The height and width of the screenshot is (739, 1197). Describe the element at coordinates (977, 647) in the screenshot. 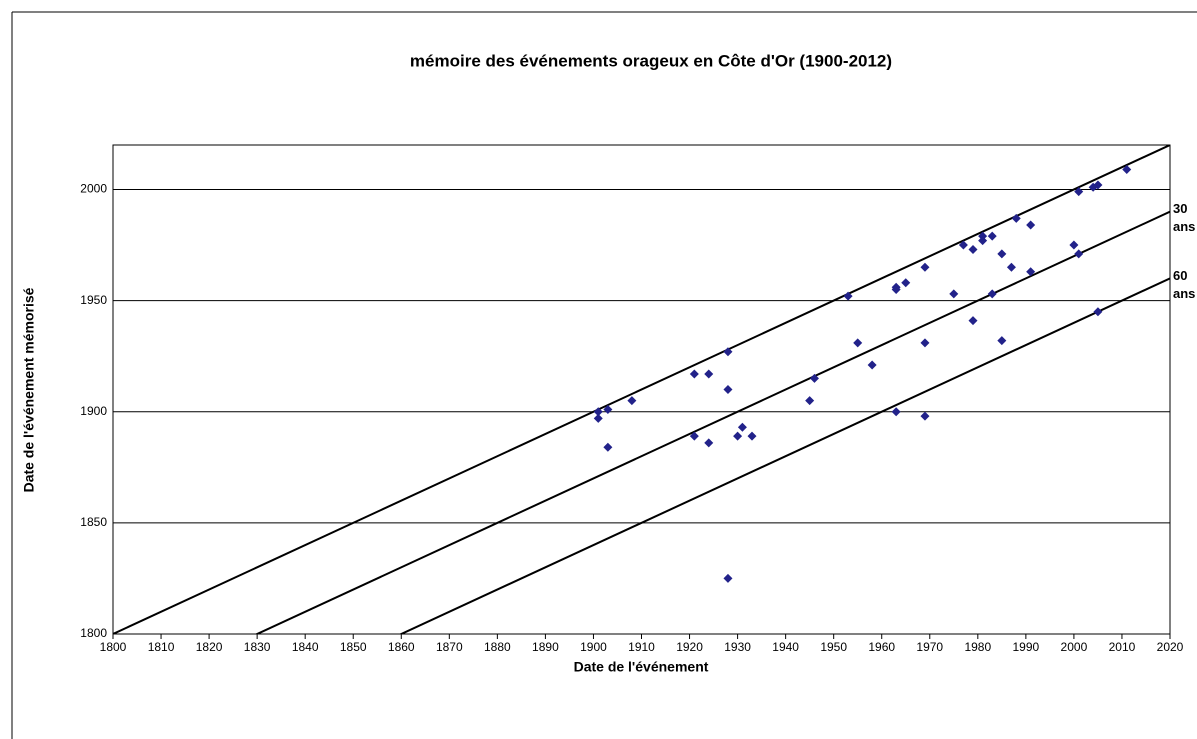

I see `x-tick-label: 1980` at that location.